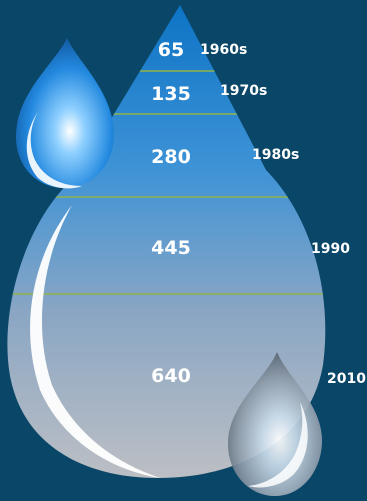 Image resolution: width=367 pixels, height=501 pixels. Describe the element at coordinates (171, 248) in the screenshot. I see `segment-value-4: 445` at that location.